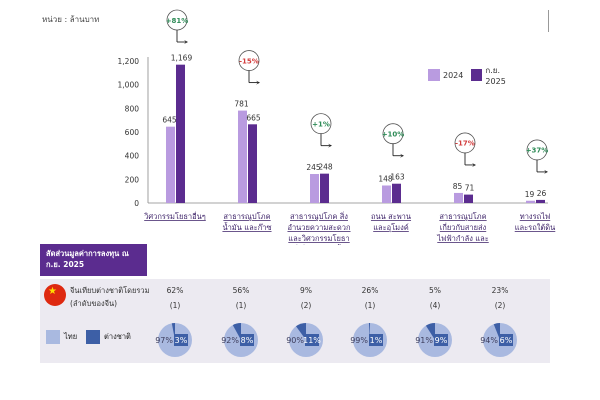 The height and width of the screenshot is (400, 600). I want to click on bar-label-2025-0: 1,169, so click(182, 58).